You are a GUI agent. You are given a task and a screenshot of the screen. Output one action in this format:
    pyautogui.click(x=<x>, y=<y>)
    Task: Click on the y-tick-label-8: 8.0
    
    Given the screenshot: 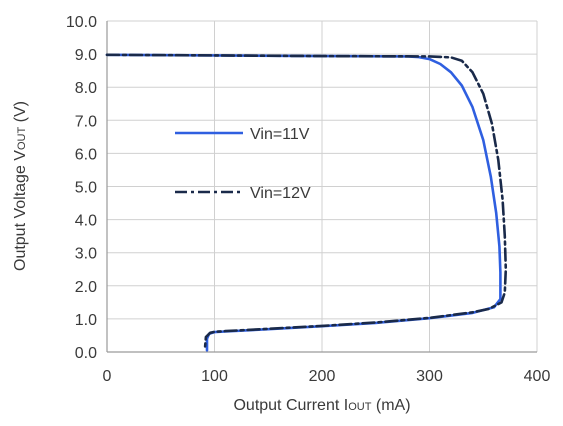 What is the action you would take?
    pyautogui.click(x=86, y=88)
    